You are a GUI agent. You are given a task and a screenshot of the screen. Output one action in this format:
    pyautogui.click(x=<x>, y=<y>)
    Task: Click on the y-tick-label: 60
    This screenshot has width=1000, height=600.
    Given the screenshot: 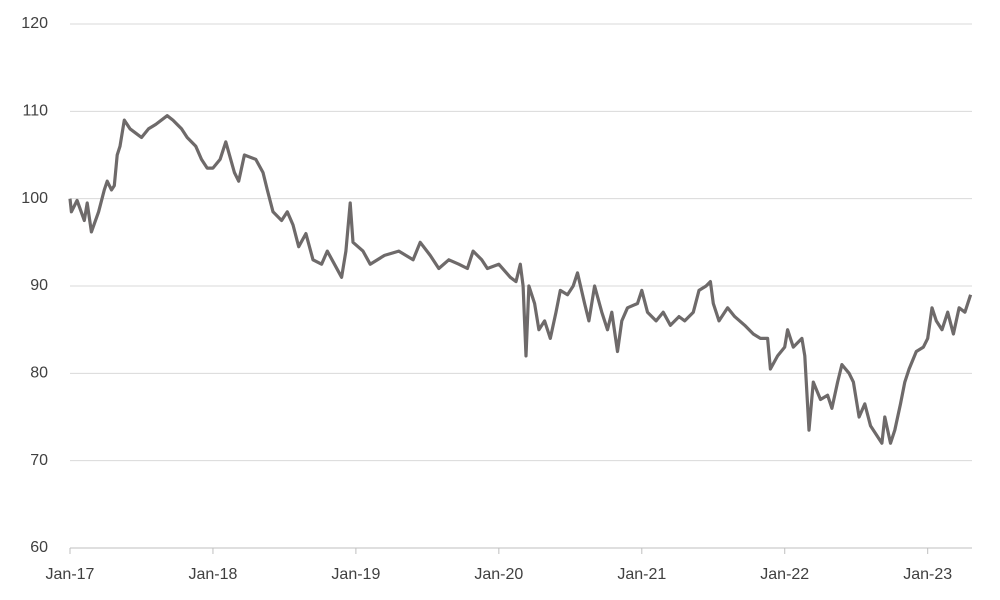 What is the action you would take?
    pyautogui.click(x=39, y=547)
    